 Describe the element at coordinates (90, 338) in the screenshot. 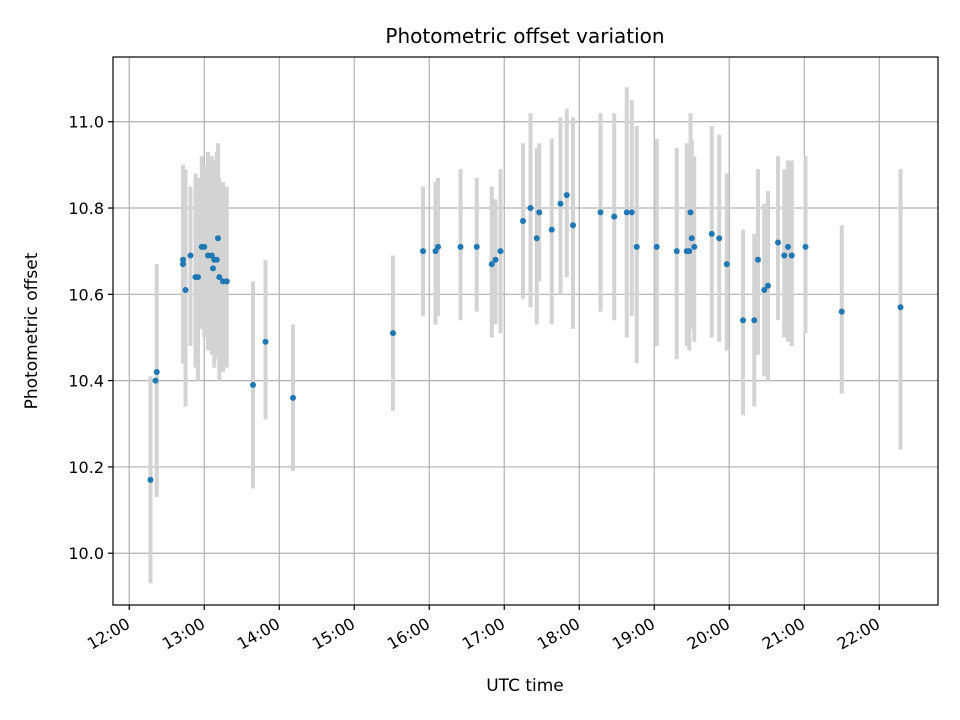

I see `y-axis-ticks: 10.0 10.2 10.4 10.6 10.8 11.0` at that location.